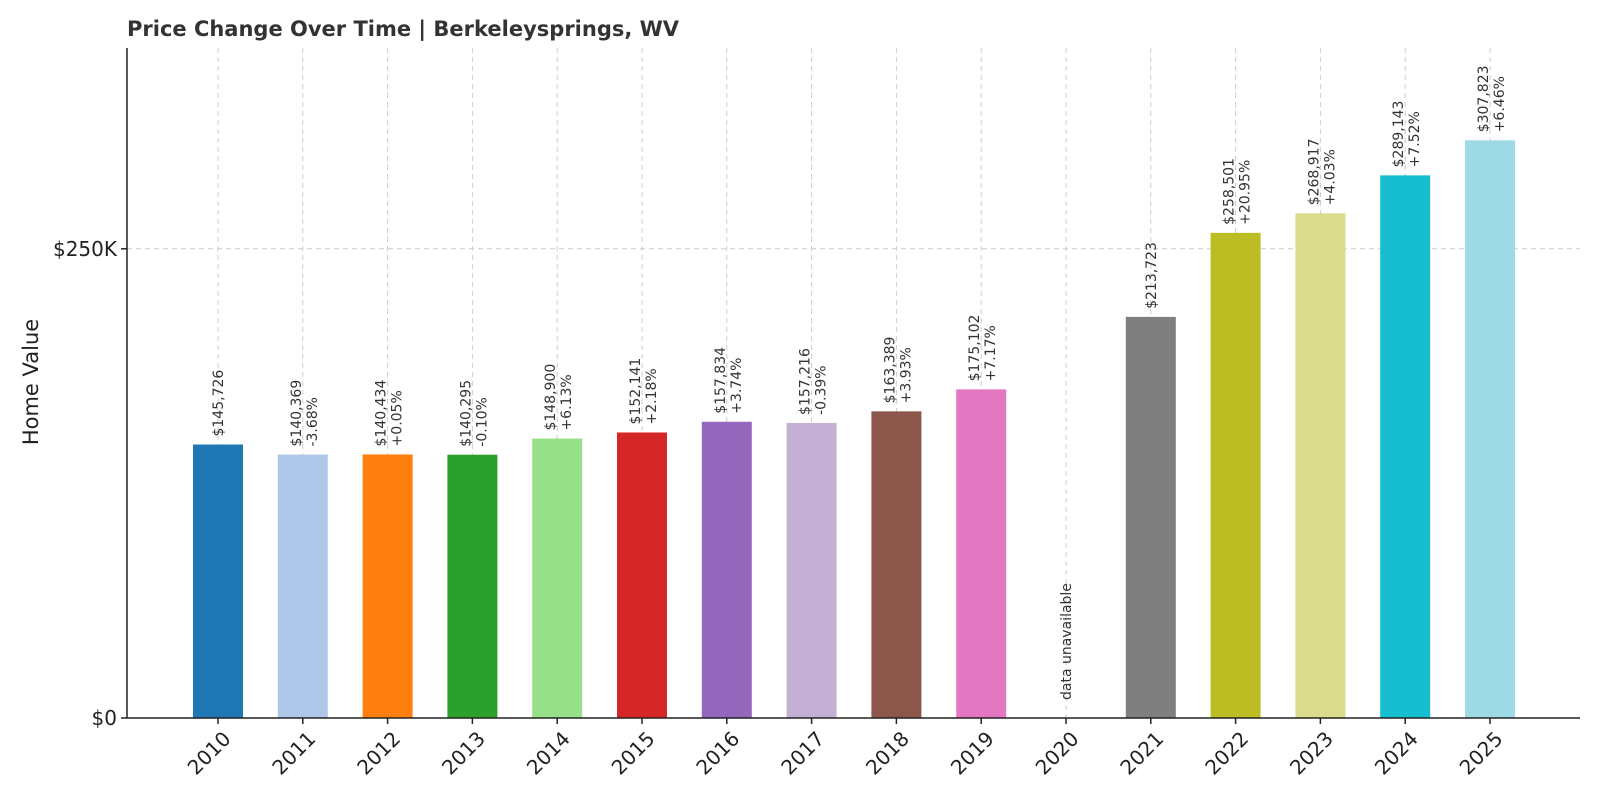 The width and height of the screenshot is (1600, 800). Describe the element at coordinates (219, 403) in the screenshot. I see `bar-value-label: $145,726` at that location.